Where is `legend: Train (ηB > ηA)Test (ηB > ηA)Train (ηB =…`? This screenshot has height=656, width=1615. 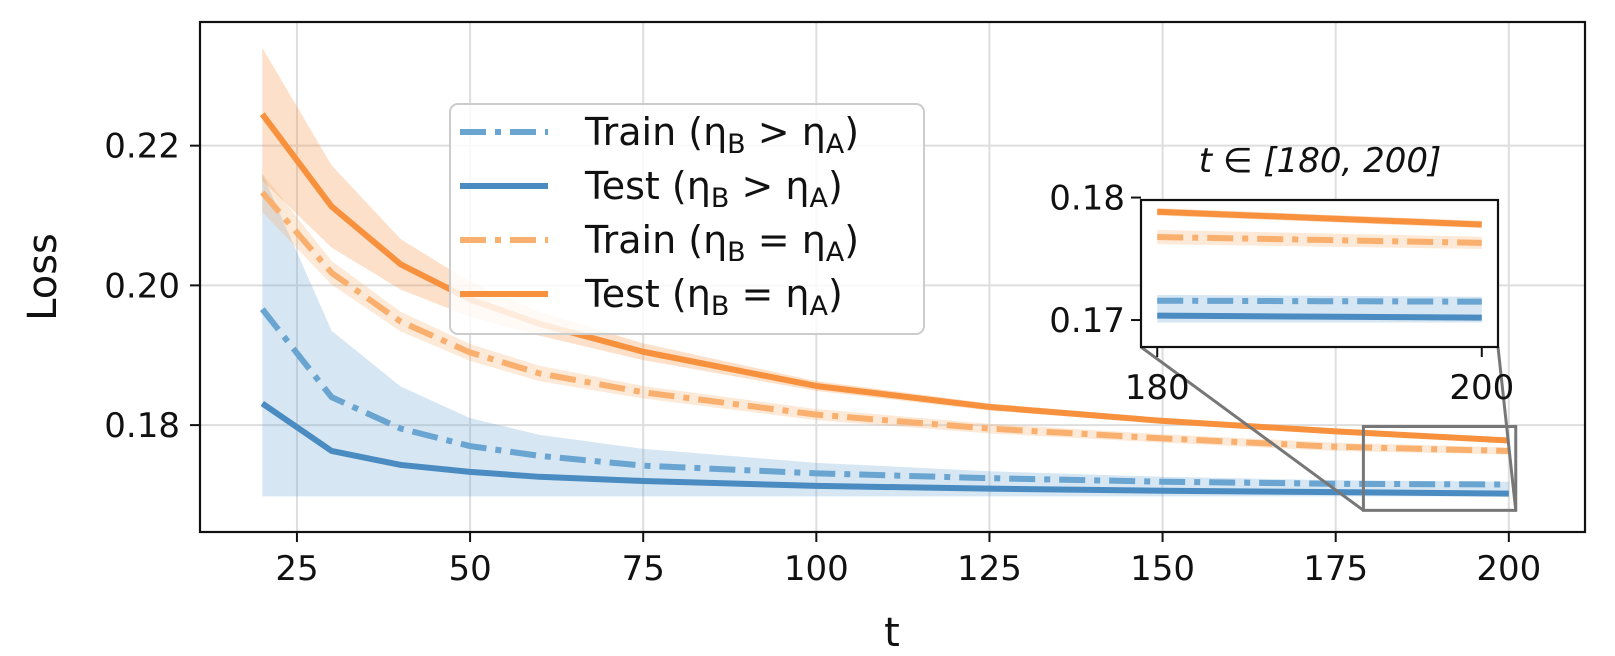 legend: Train (ηB > ηA)Test (ηB > ηA)Train (ηB =… is located at coordinates (687, 219).